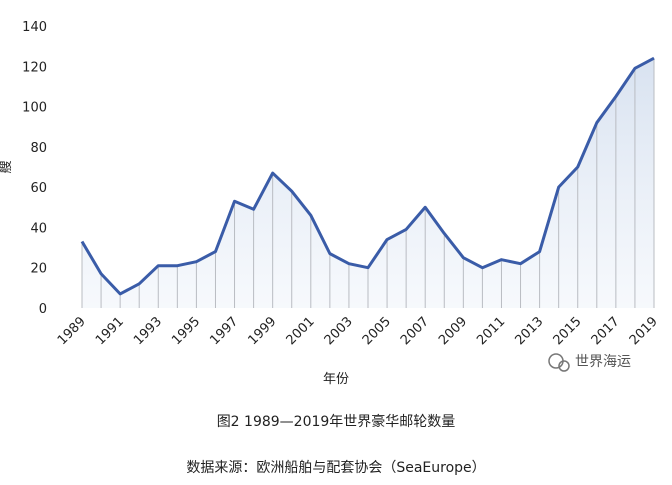 The image size is (672, 485). Describe the element at coordinates (335, 468) in the screenshot. I see `source: 数据来源：欧洲船舶与配套协会（SeaEurope）` at that location.